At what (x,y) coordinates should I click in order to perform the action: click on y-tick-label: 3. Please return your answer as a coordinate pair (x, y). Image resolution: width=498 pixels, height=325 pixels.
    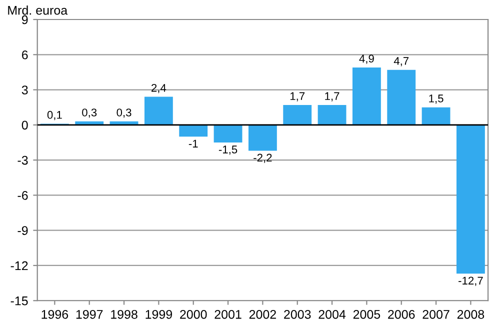
    Looking at the image, I should click on (25, 90).